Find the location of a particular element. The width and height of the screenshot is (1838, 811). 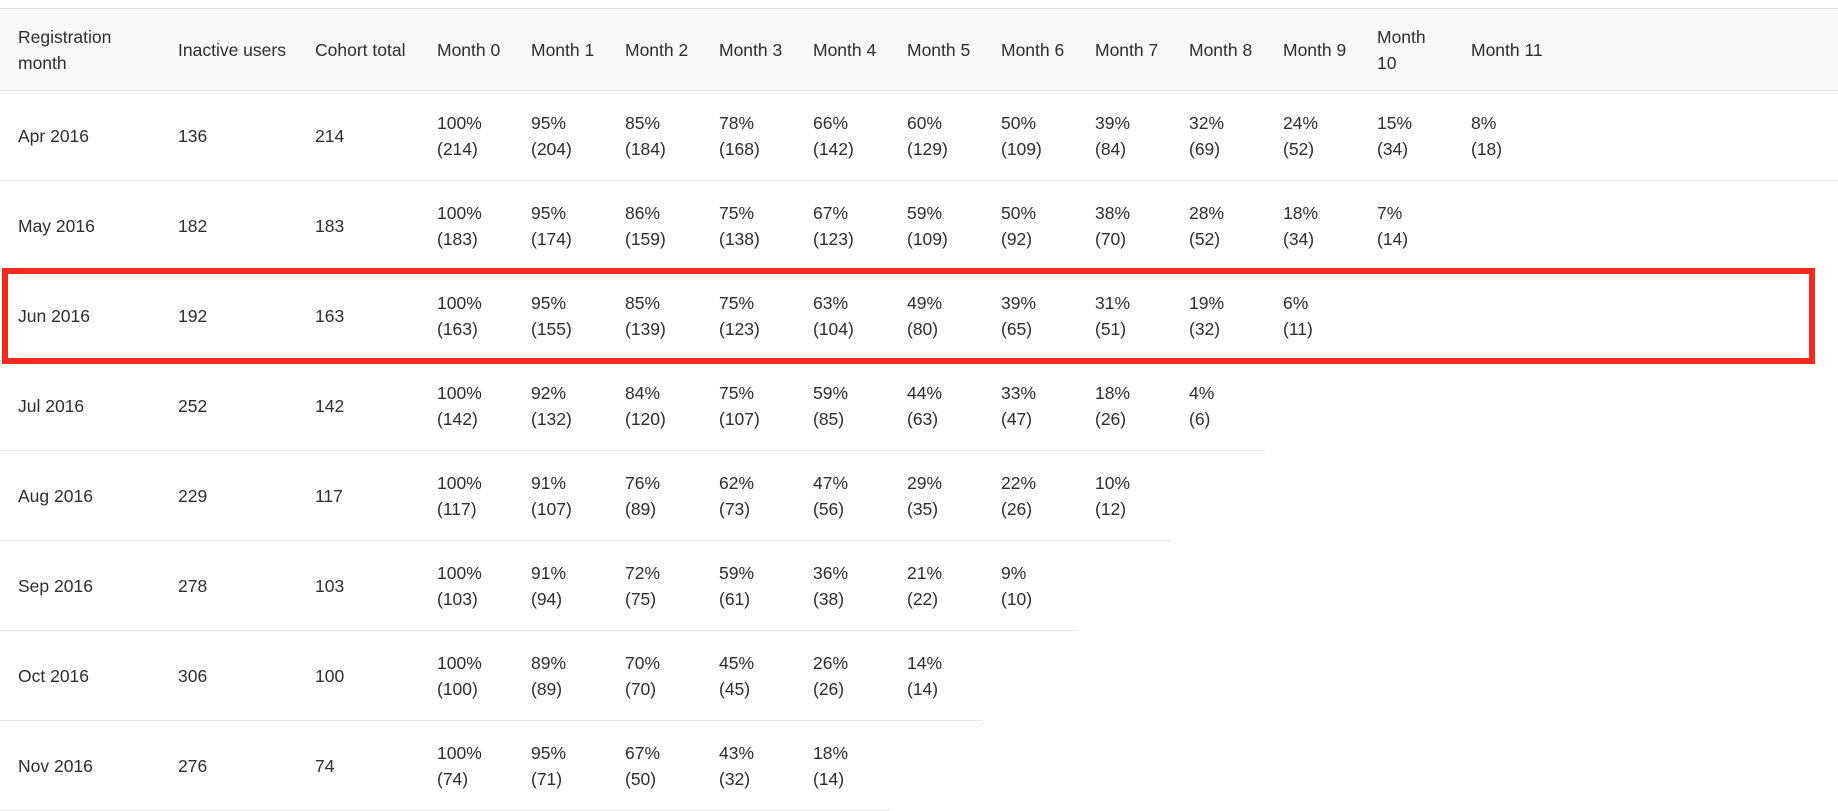

column-header-inactive-users: Inactive users is located at coordinates (228, 49).